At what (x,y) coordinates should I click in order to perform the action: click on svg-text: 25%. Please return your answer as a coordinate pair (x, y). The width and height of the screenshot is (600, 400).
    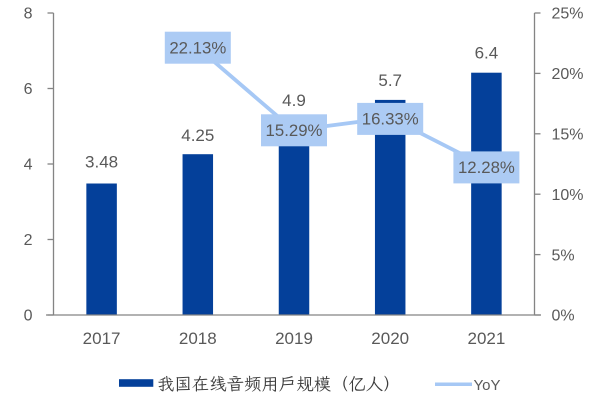
    Looking at the image, I should click on (568, 14).